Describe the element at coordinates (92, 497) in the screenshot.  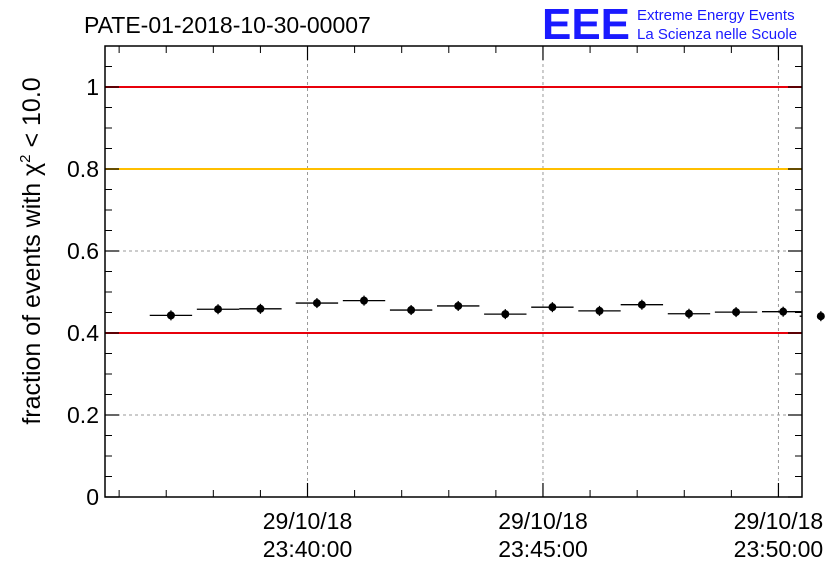
I see `y-tick-label: 0` at that location.